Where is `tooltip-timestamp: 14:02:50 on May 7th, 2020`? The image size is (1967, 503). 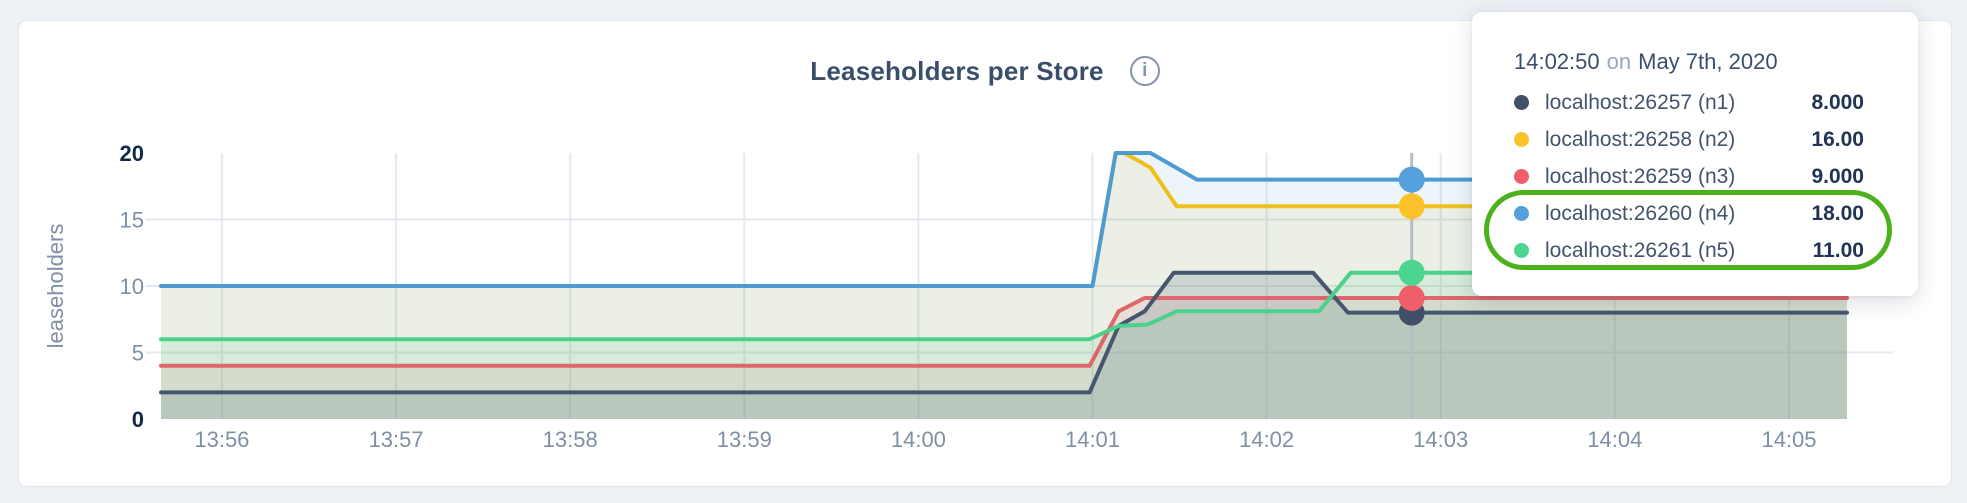 tooltip-timestamp: 14:02:50 on May 7th, 2020 is located at coordinates (1689, 62).